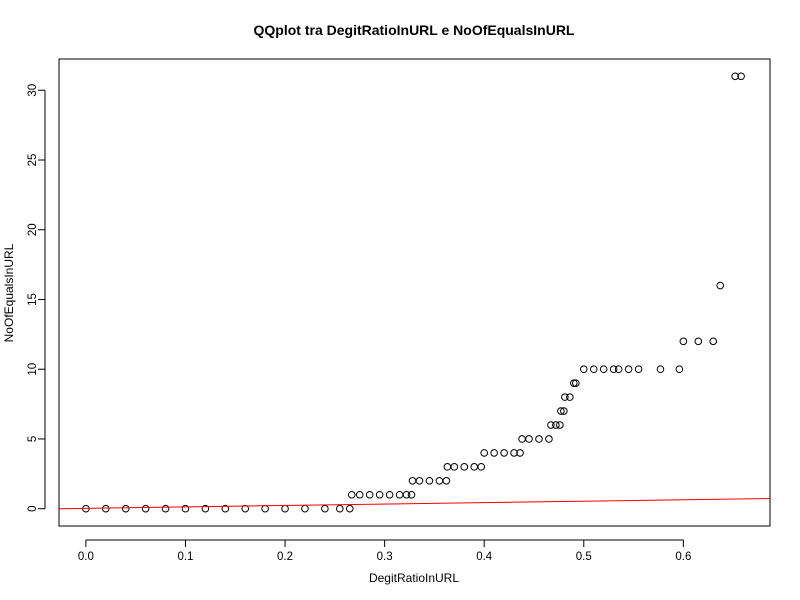 Image resolution: width=800 pixels, height=600 pixels. Describe the element at coordinates (484, 557) in the screenshot. I see `x-tick-label: 0.4` at that location.